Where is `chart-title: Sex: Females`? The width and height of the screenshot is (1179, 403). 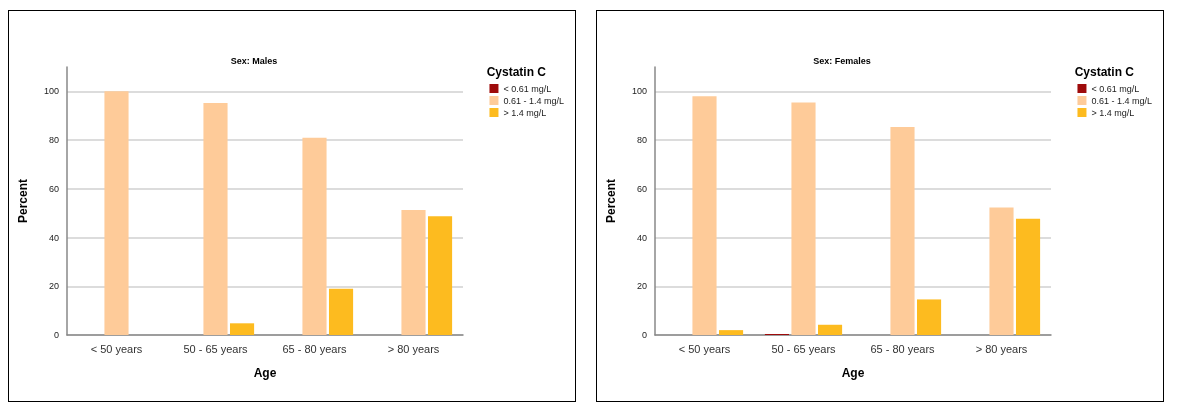 chart-title: Sex: Females is located at coordinates (842, 60).